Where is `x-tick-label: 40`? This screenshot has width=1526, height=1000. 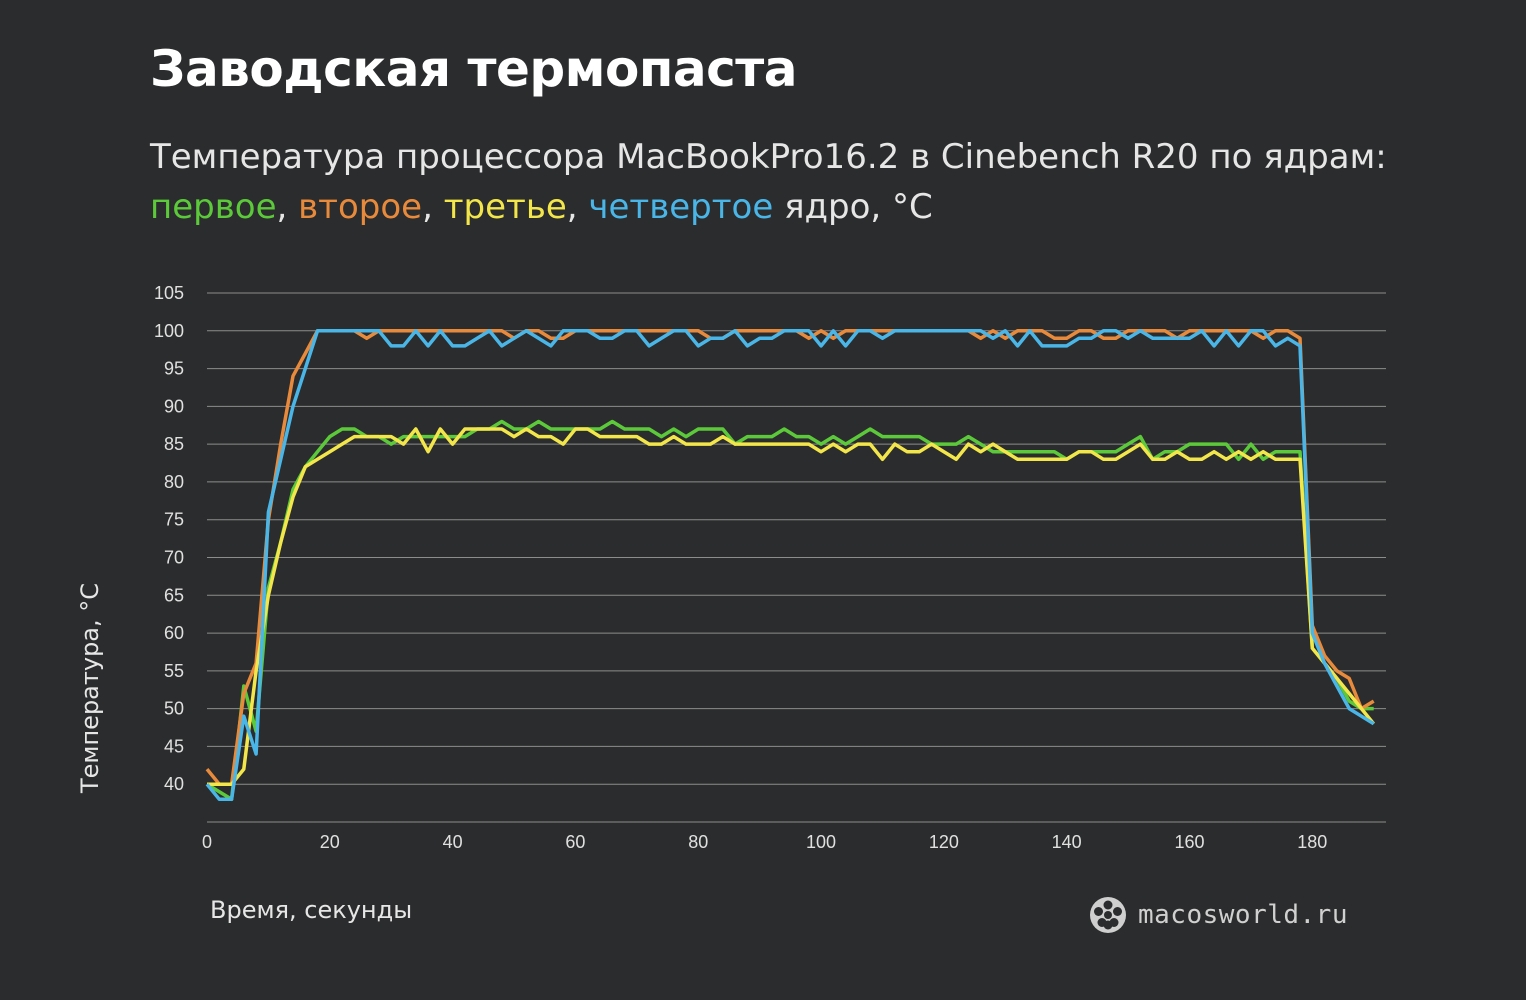 x-tick-label: 40 is located at coordinates (453, 842).